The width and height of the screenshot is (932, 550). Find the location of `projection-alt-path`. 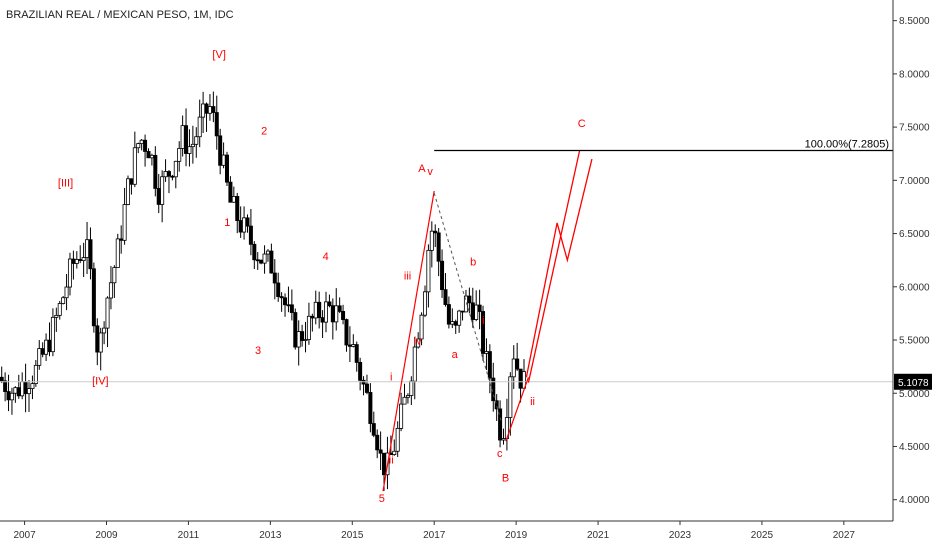

projection-alt-path is located at coordinates (559, 268).